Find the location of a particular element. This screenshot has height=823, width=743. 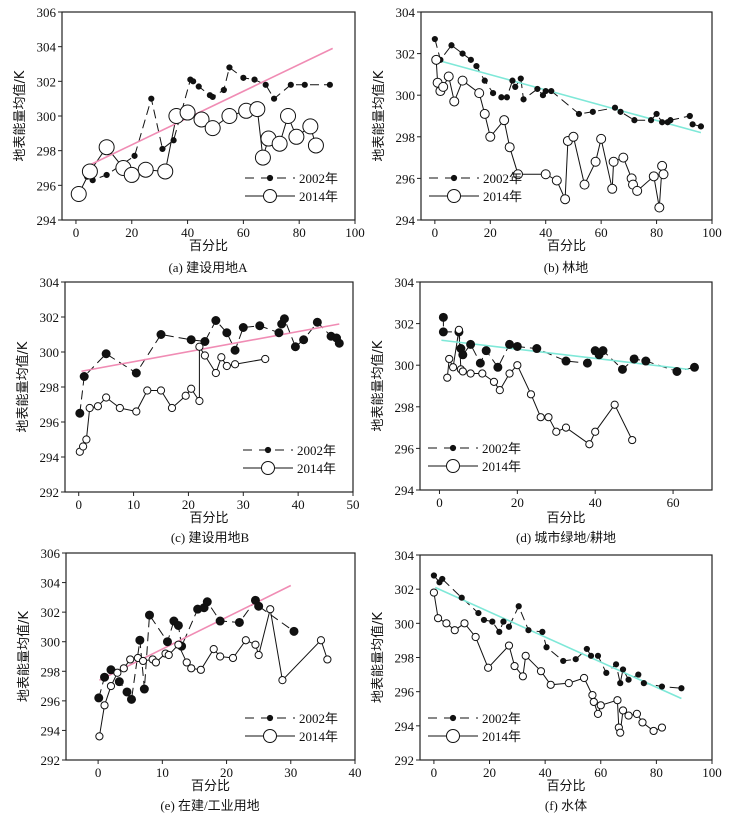

y-tick-label: 300 is located at coordinates (405, 623).